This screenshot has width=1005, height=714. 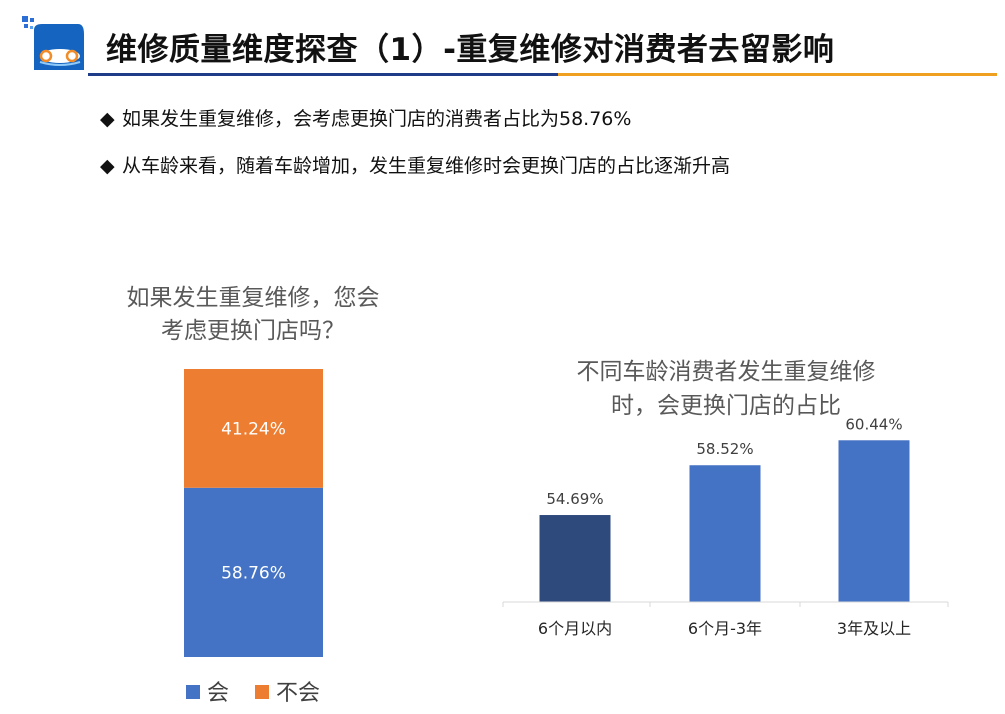 I want to click on company-logo, so click(x=53, y=45).